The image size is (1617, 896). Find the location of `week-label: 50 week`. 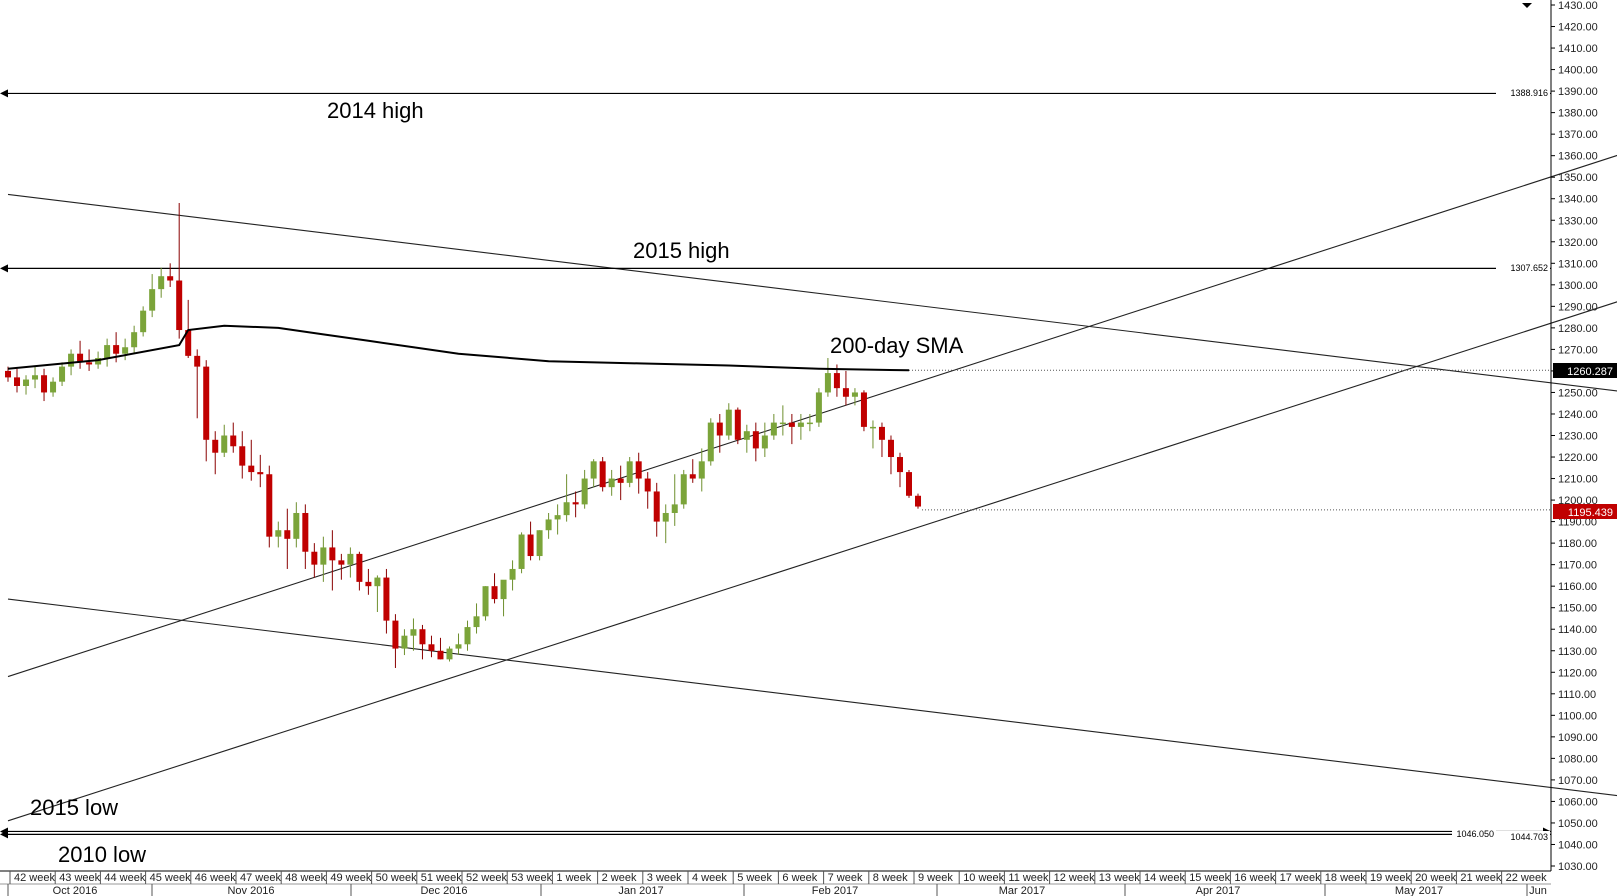

week-label: 50 week is located at coordinates (396, 878).